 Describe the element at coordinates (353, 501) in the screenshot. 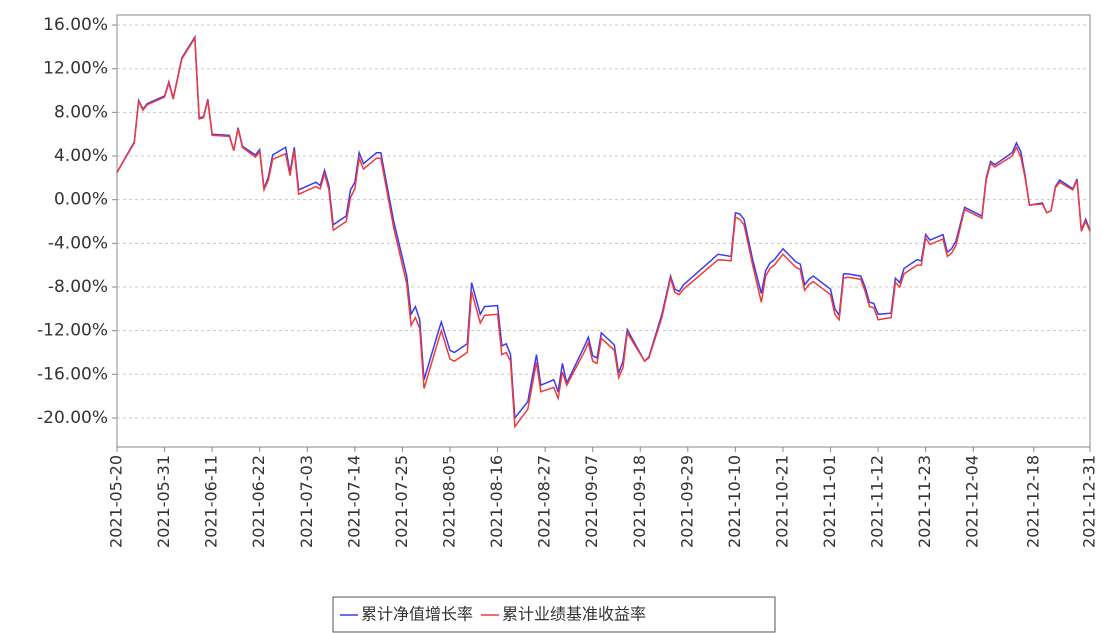

I see `x-tick-label: 2021-07-14` at that location.